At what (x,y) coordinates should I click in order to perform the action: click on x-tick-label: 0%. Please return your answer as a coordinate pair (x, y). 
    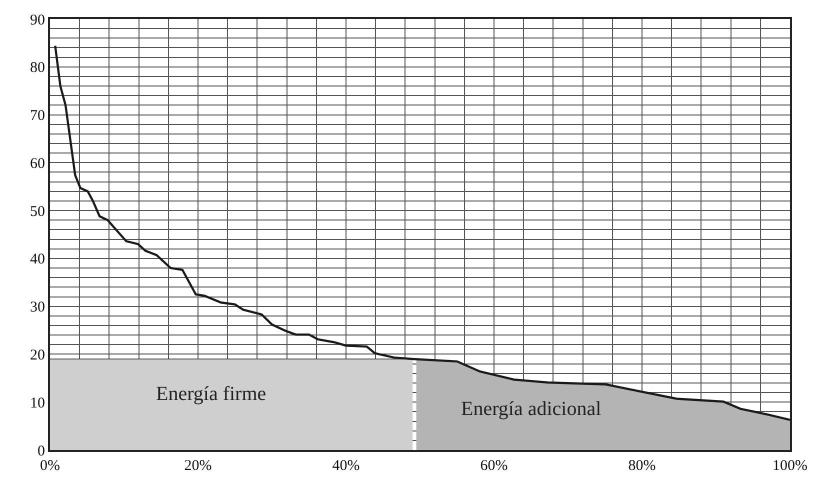
    Looking at the image, I should click on (50, 466).